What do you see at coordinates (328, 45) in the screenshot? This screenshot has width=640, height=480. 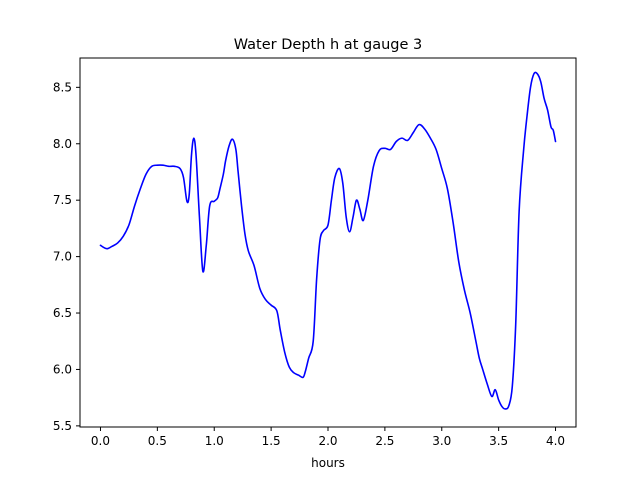 I see `chart-title: Water Depth h at gauge 3` at bounding box center [328, 45].